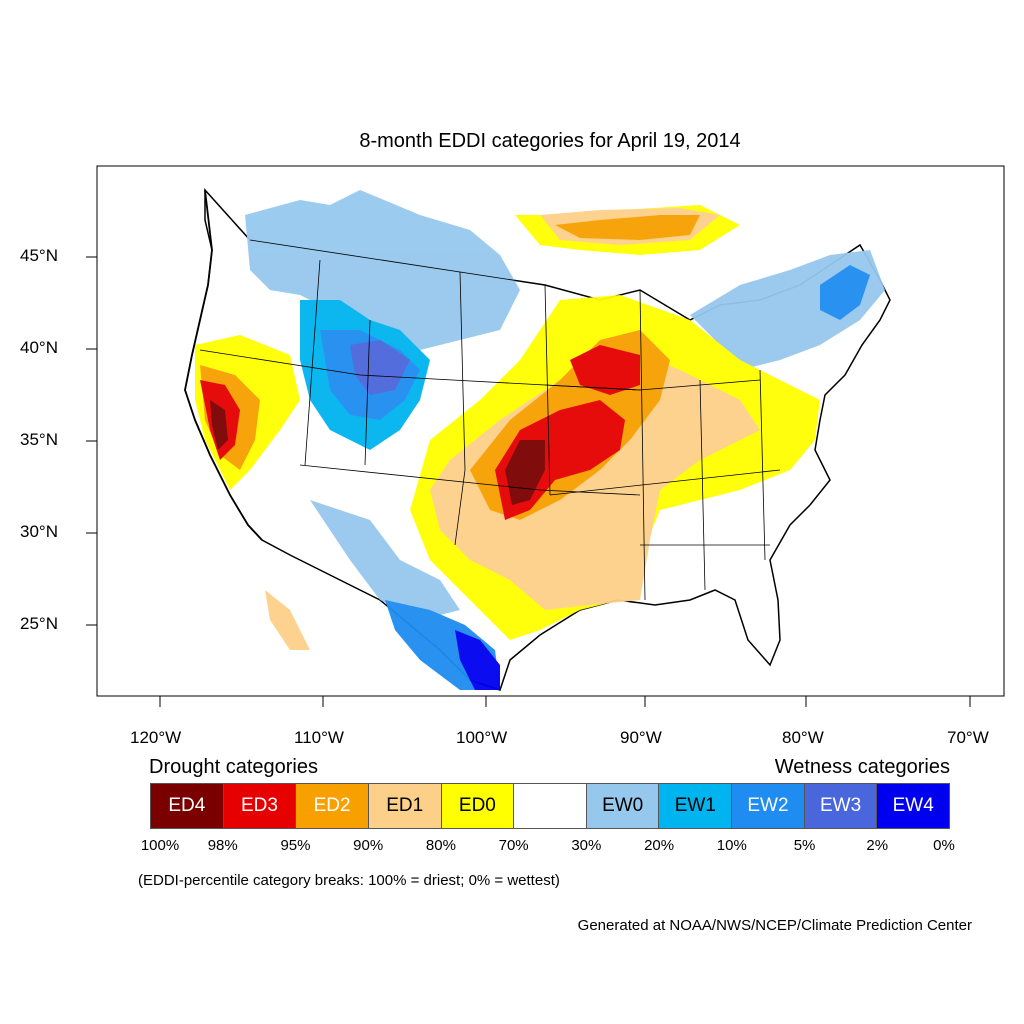  What do you see at coordinates (913, 806) in the screenshot?
I see `legend-box-ew4: EW4` at bounding box center [913, 806].